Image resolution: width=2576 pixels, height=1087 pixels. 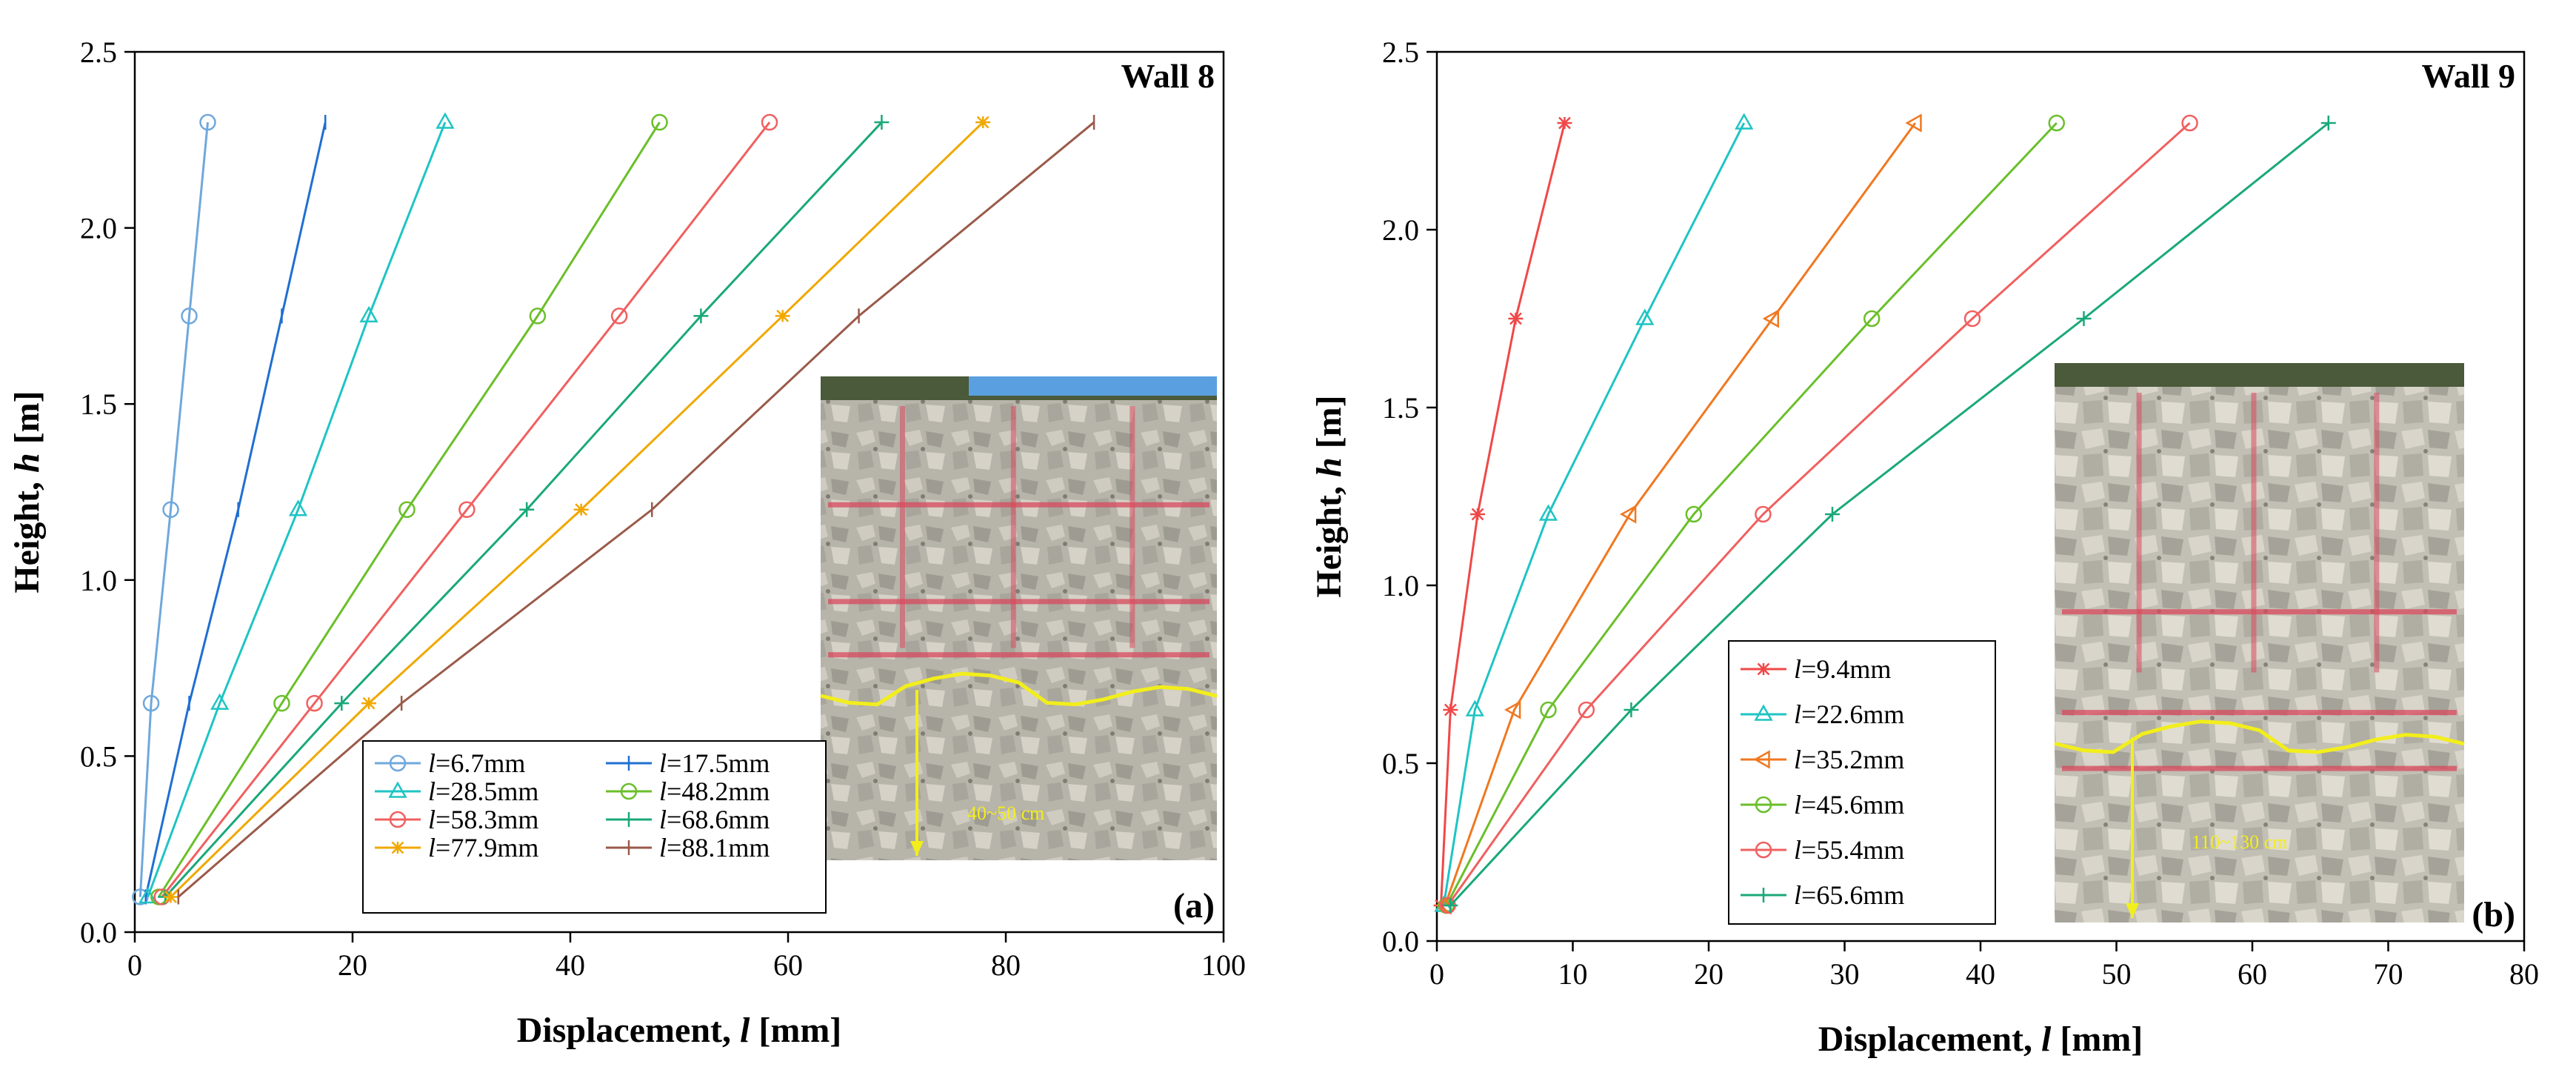 What do you see at coordinates (1842, 669) in the screenshot?
I see `legend-label: l=9.4mm` at bounding box center [1842, 669].